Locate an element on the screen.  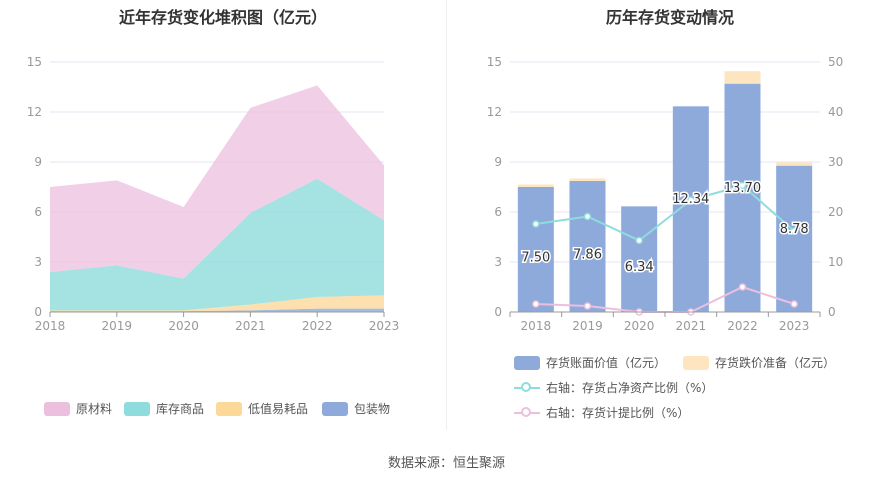
bar-value-label: 12.34 is located at coordinates (690, 199).